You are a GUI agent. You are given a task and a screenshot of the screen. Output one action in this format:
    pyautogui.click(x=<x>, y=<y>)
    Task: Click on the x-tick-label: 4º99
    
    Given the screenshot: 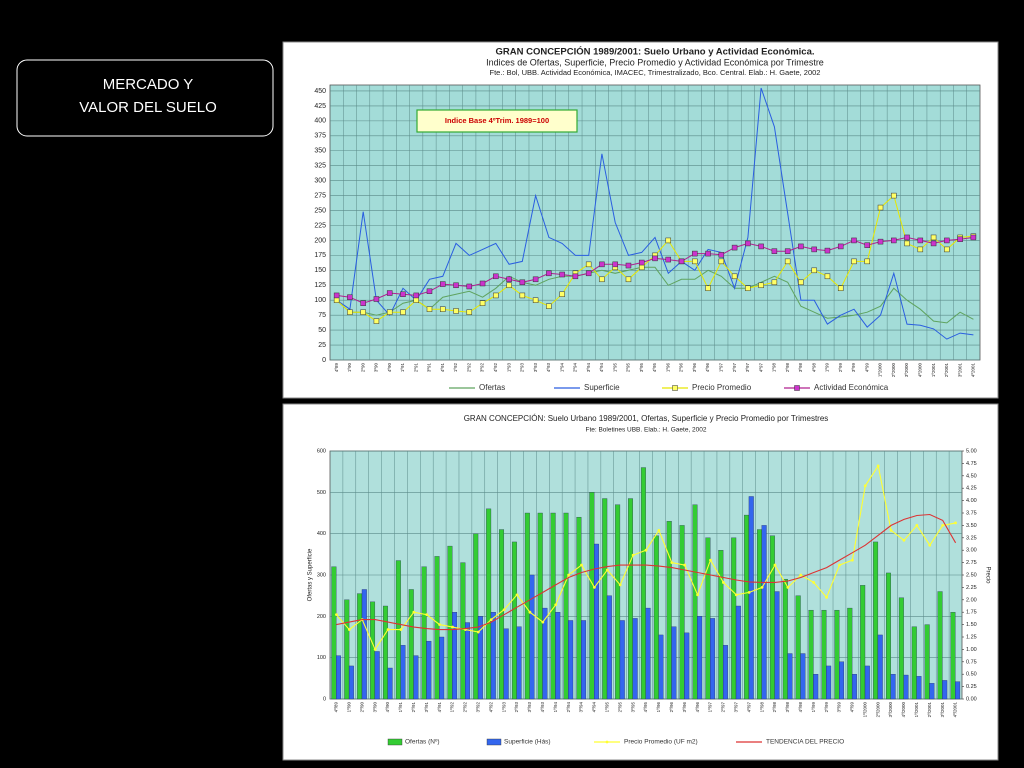 What is the action you would take?
    pyautogui.click(x=866, y=368)
    